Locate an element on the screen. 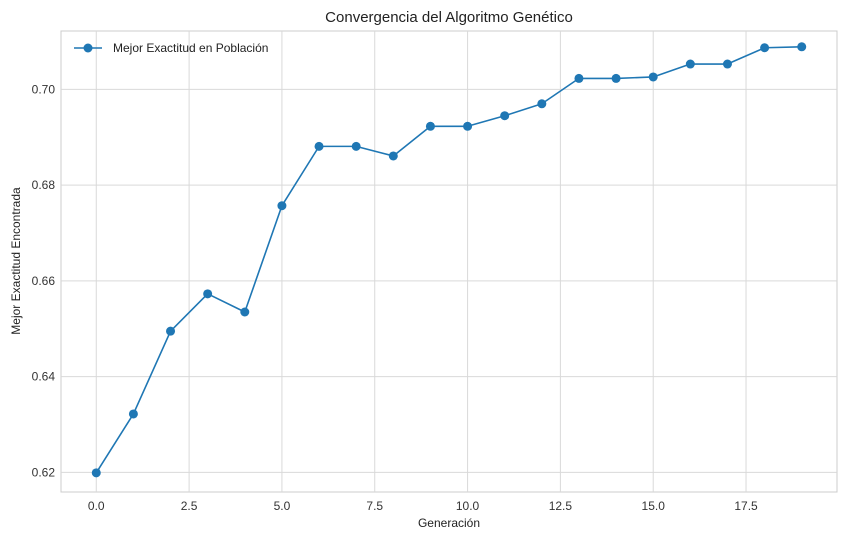  x-tick-label: 10.0 is located at coordinates (468, 506).